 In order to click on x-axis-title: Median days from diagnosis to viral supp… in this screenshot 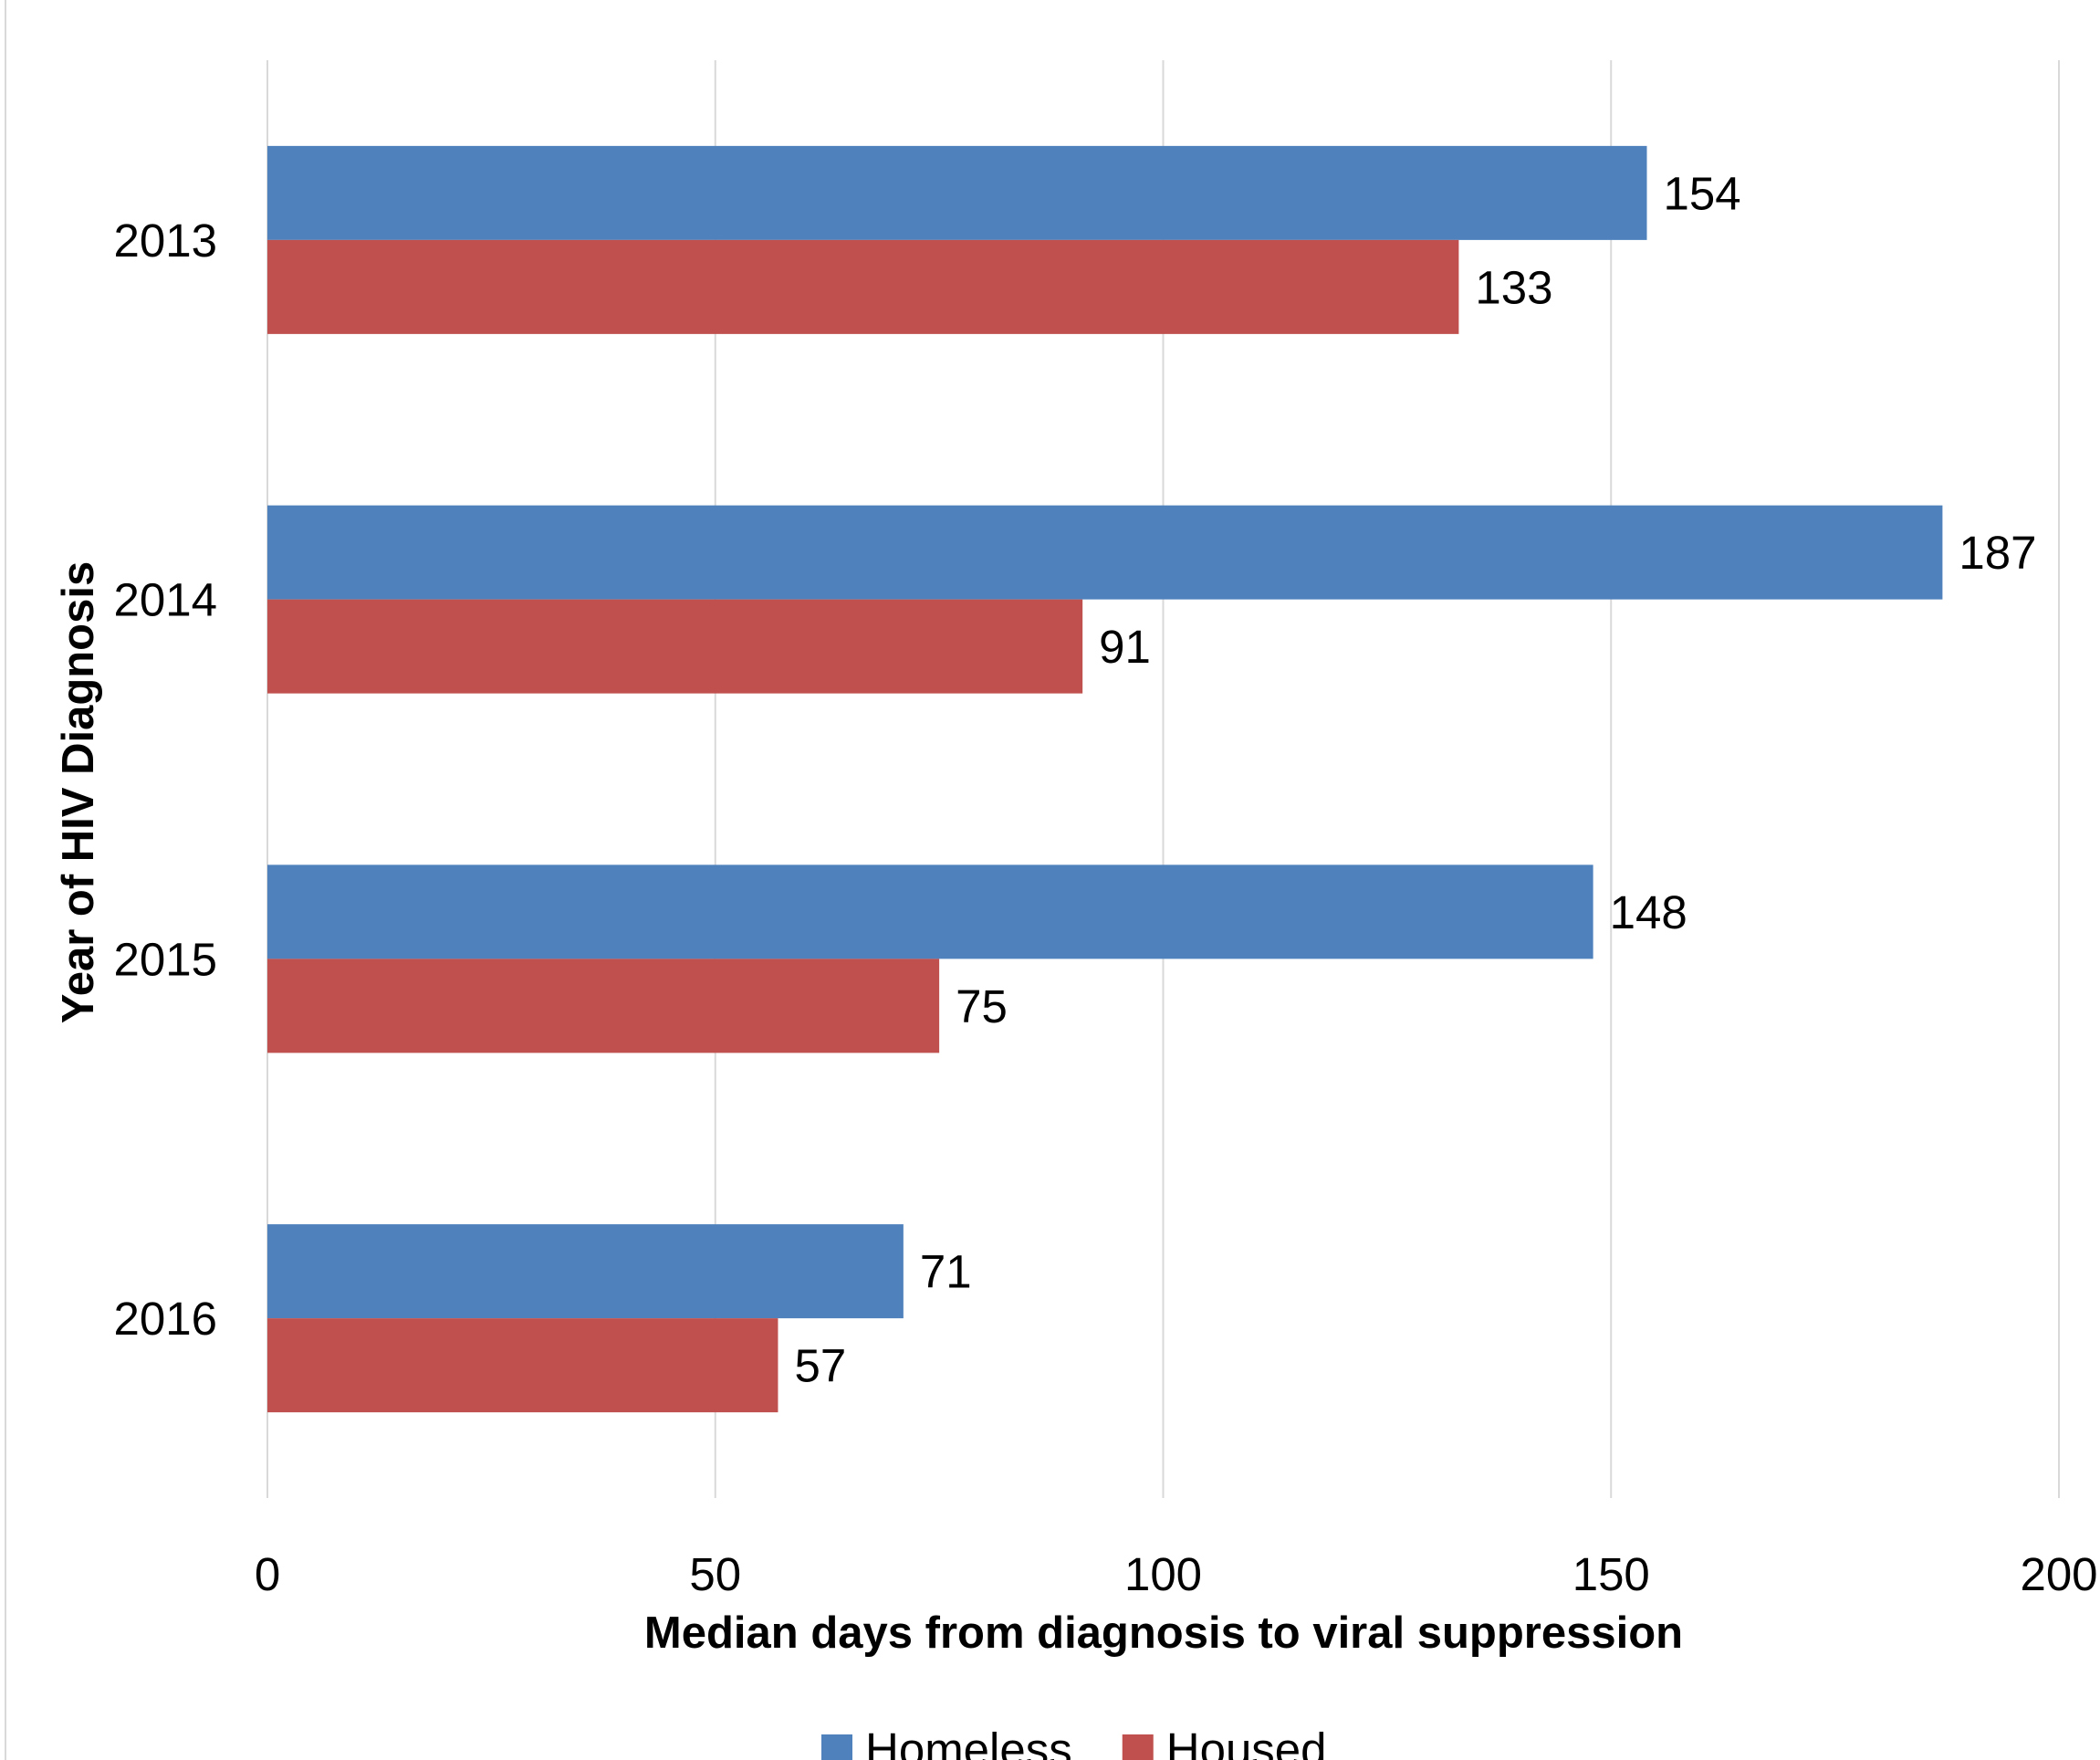, I will do `click(1163, 1633)`.